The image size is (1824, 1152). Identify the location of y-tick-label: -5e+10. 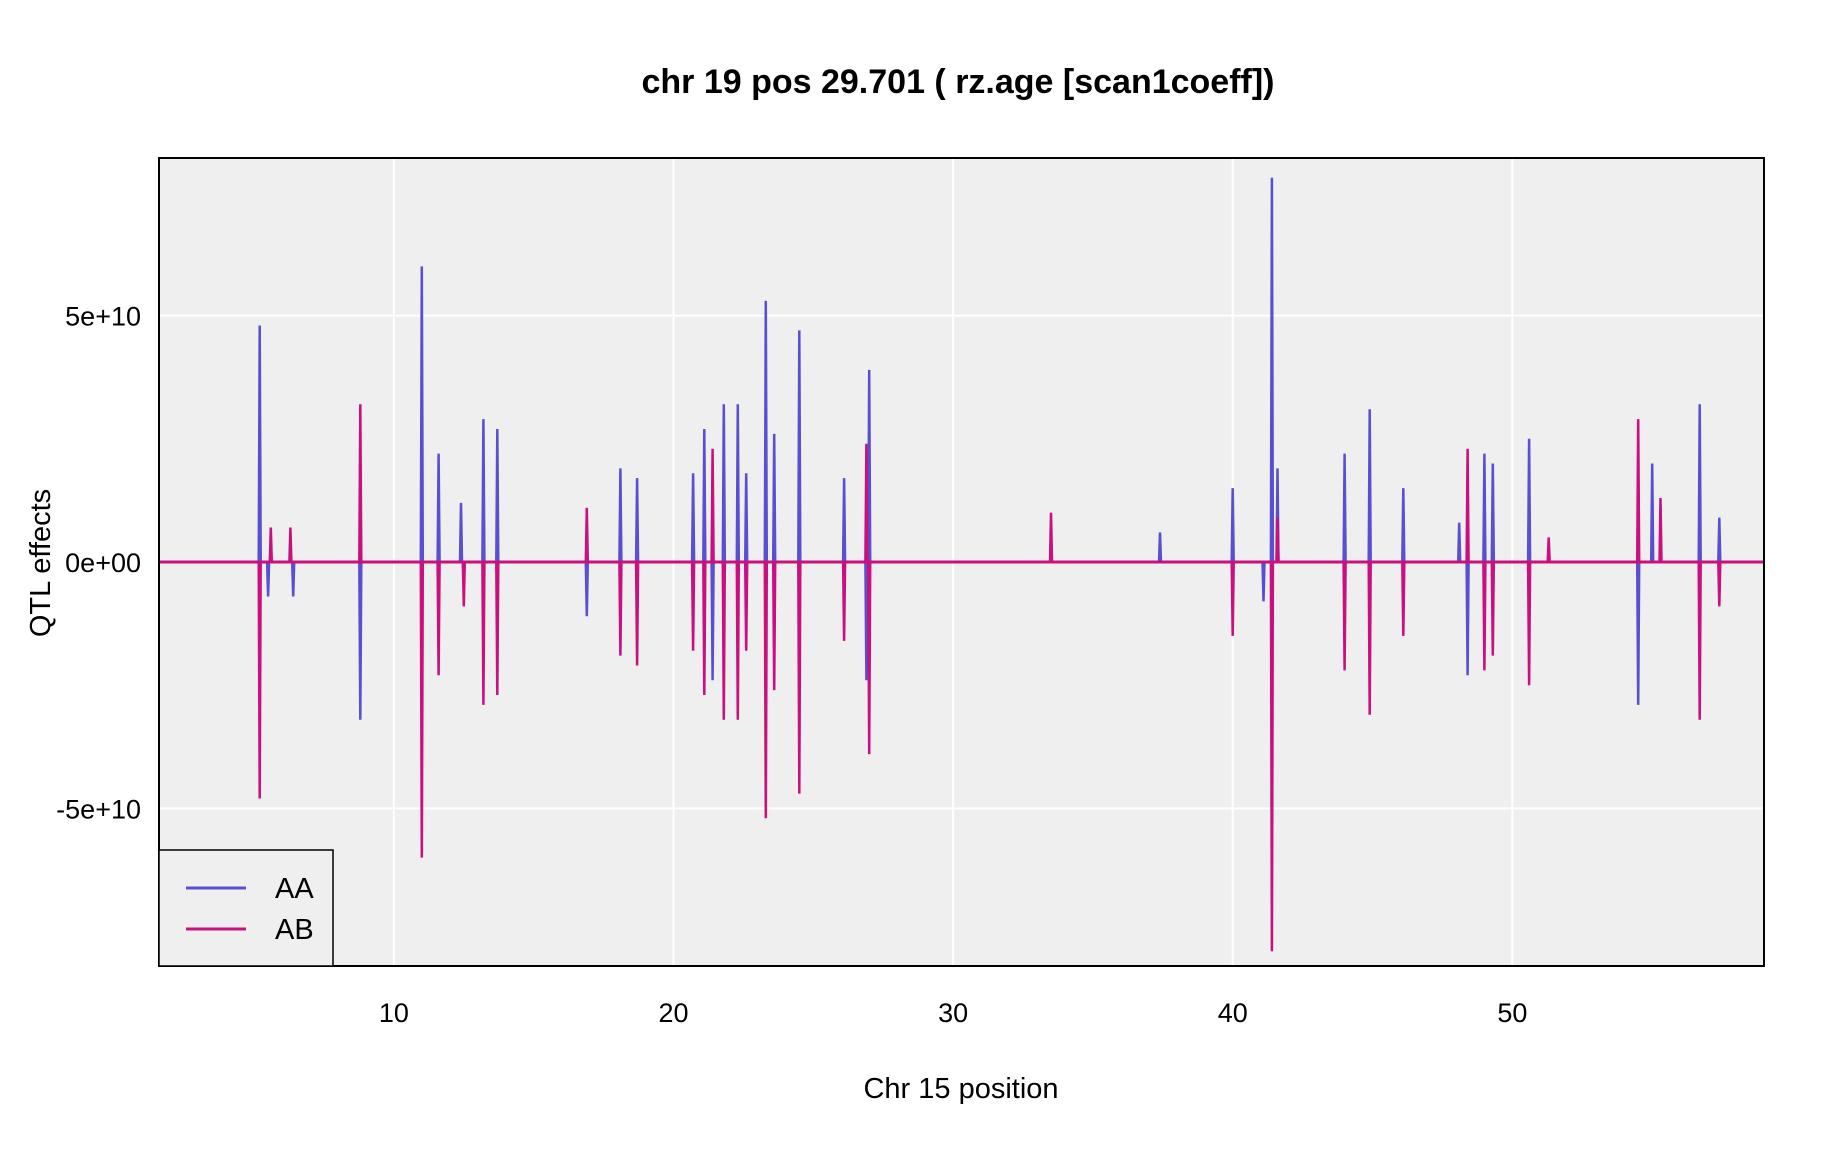
(98, 809).